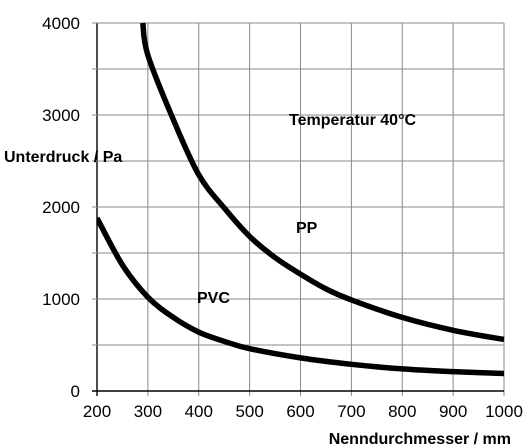  What do you see at coordinates (61, 115) in the screenshot?
I see `y-tick-label: 3000` at bounding box center [61, 115].